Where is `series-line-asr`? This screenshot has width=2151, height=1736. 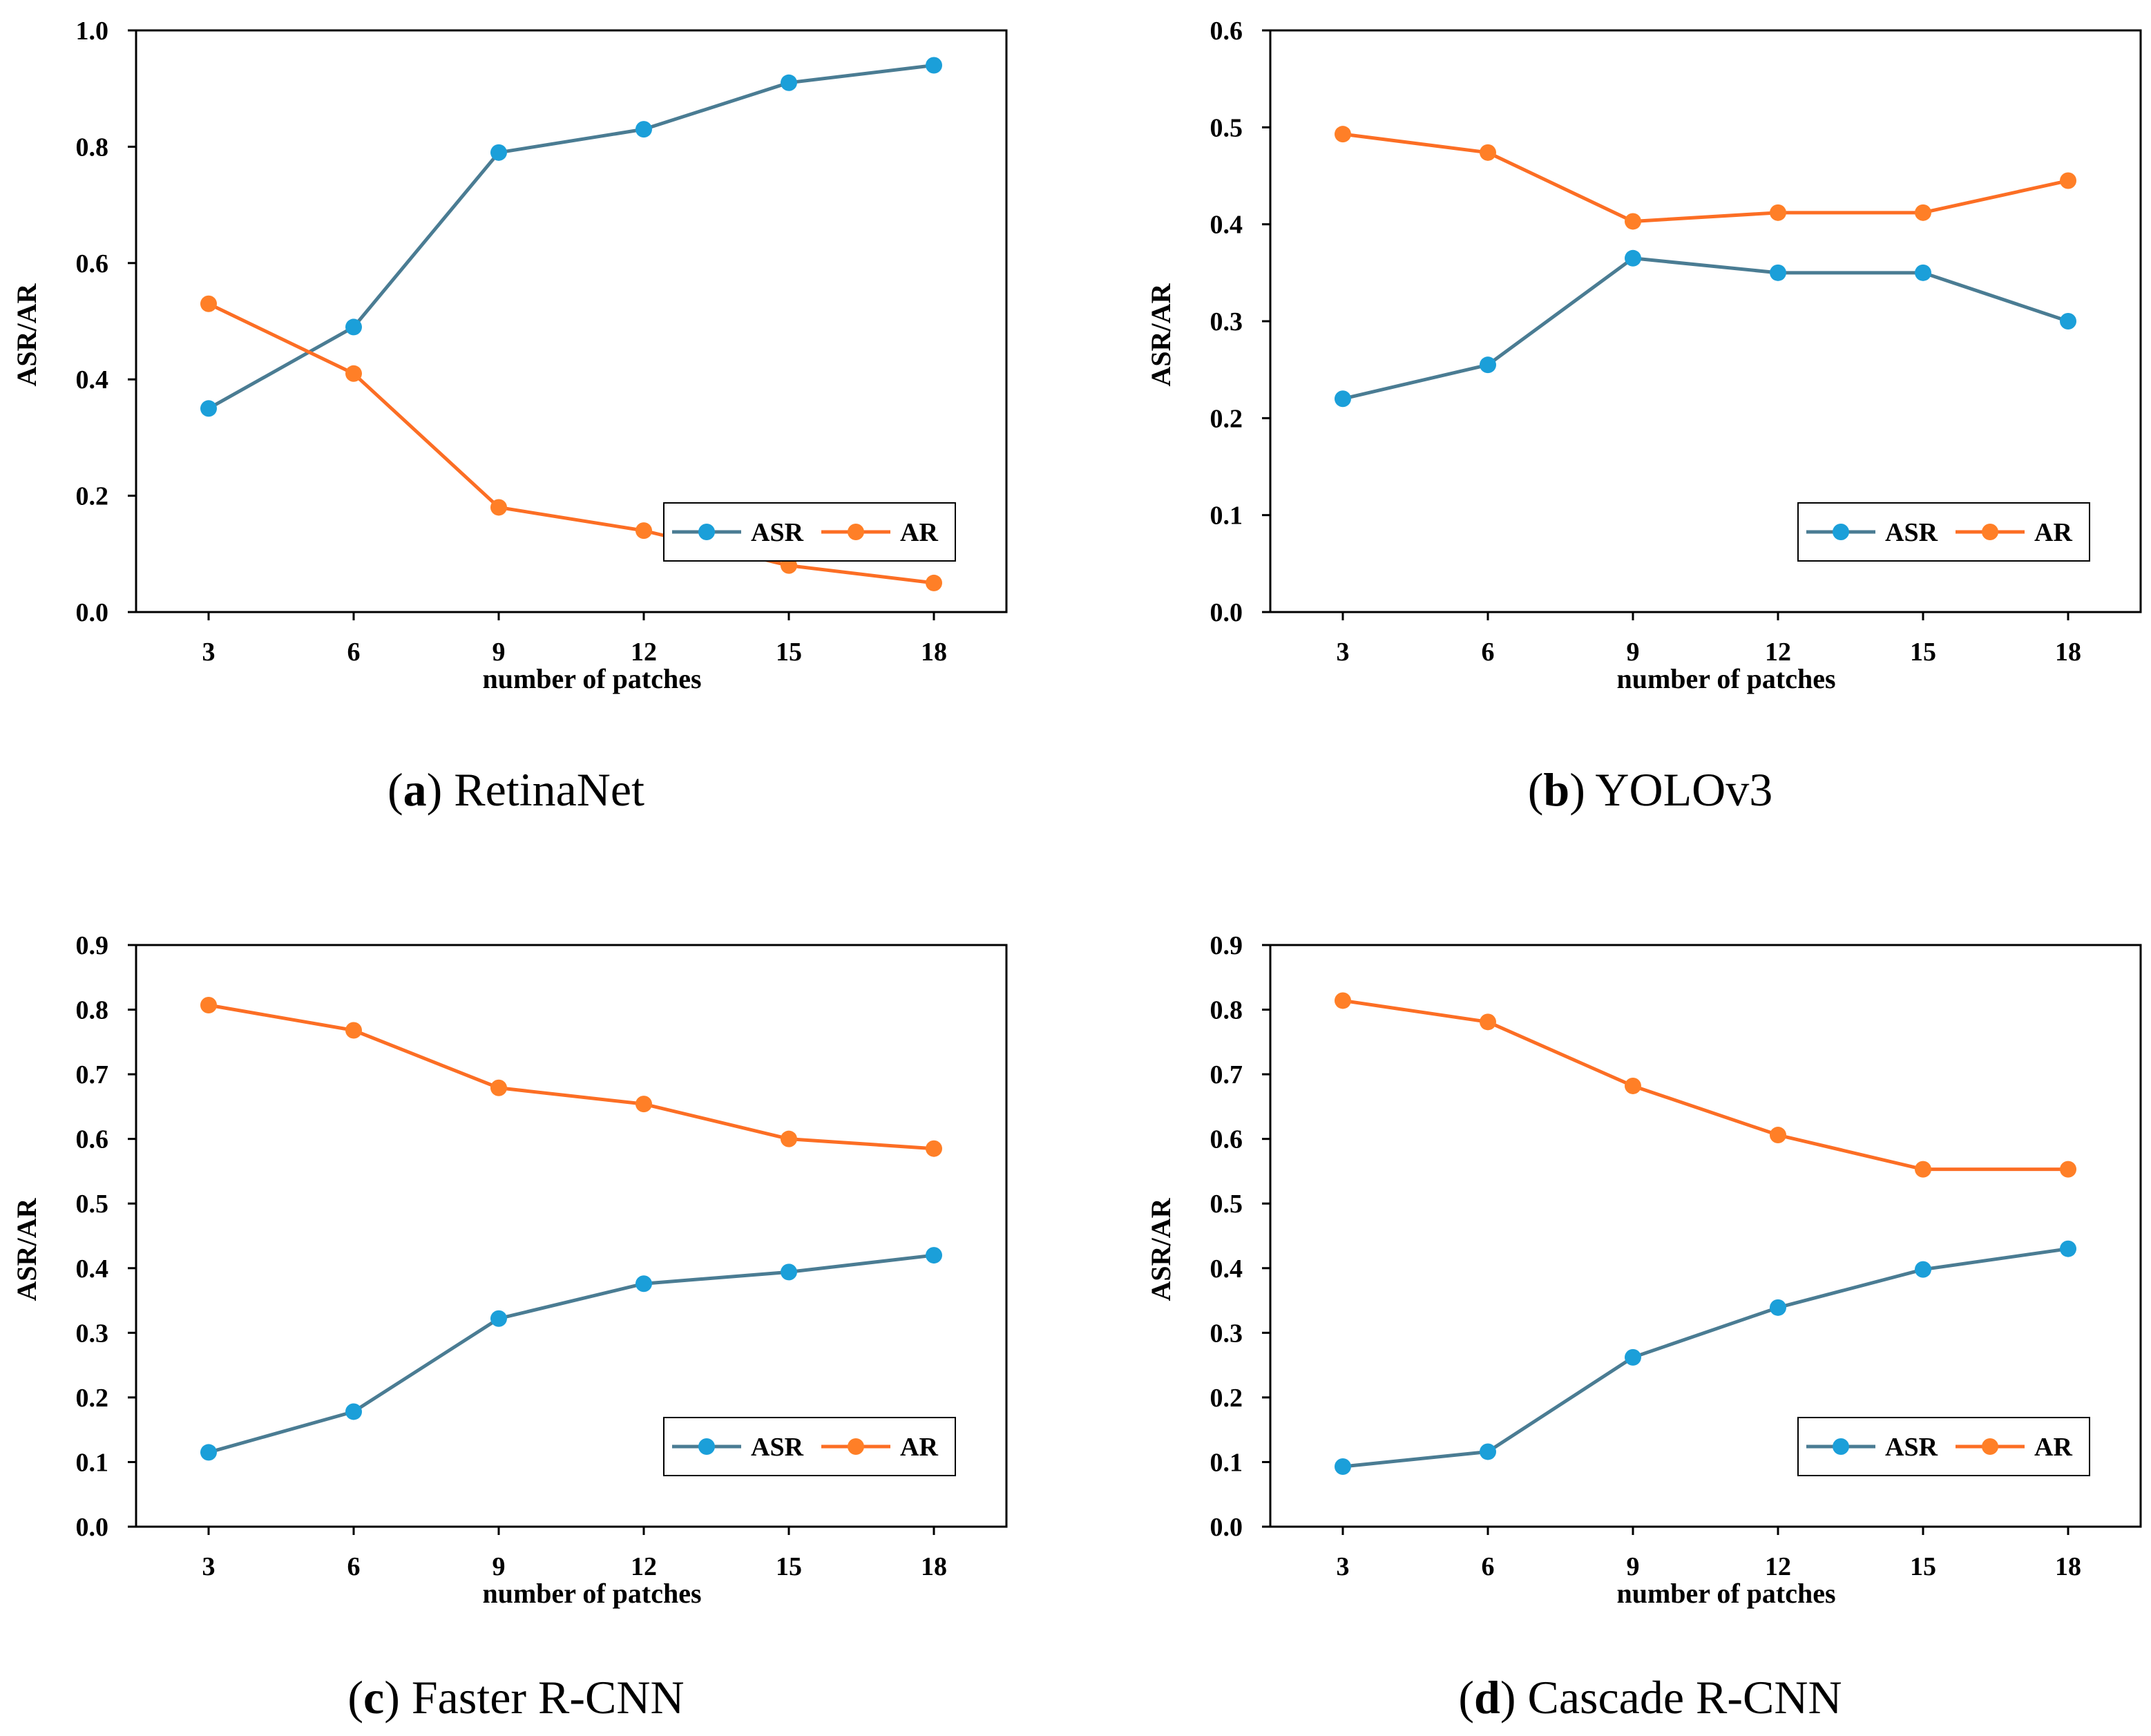
series-line-asr is located at coordinates (1705, 1358).